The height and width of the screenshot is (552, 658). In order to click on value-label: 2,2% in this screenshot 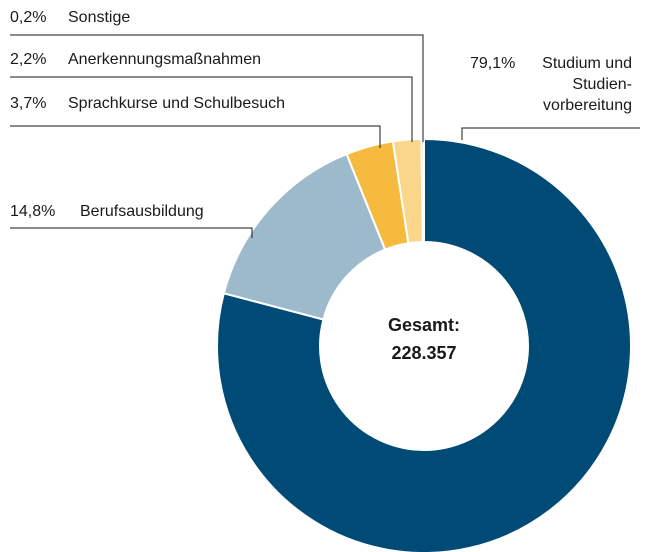, I will do `click(28, 59)`.